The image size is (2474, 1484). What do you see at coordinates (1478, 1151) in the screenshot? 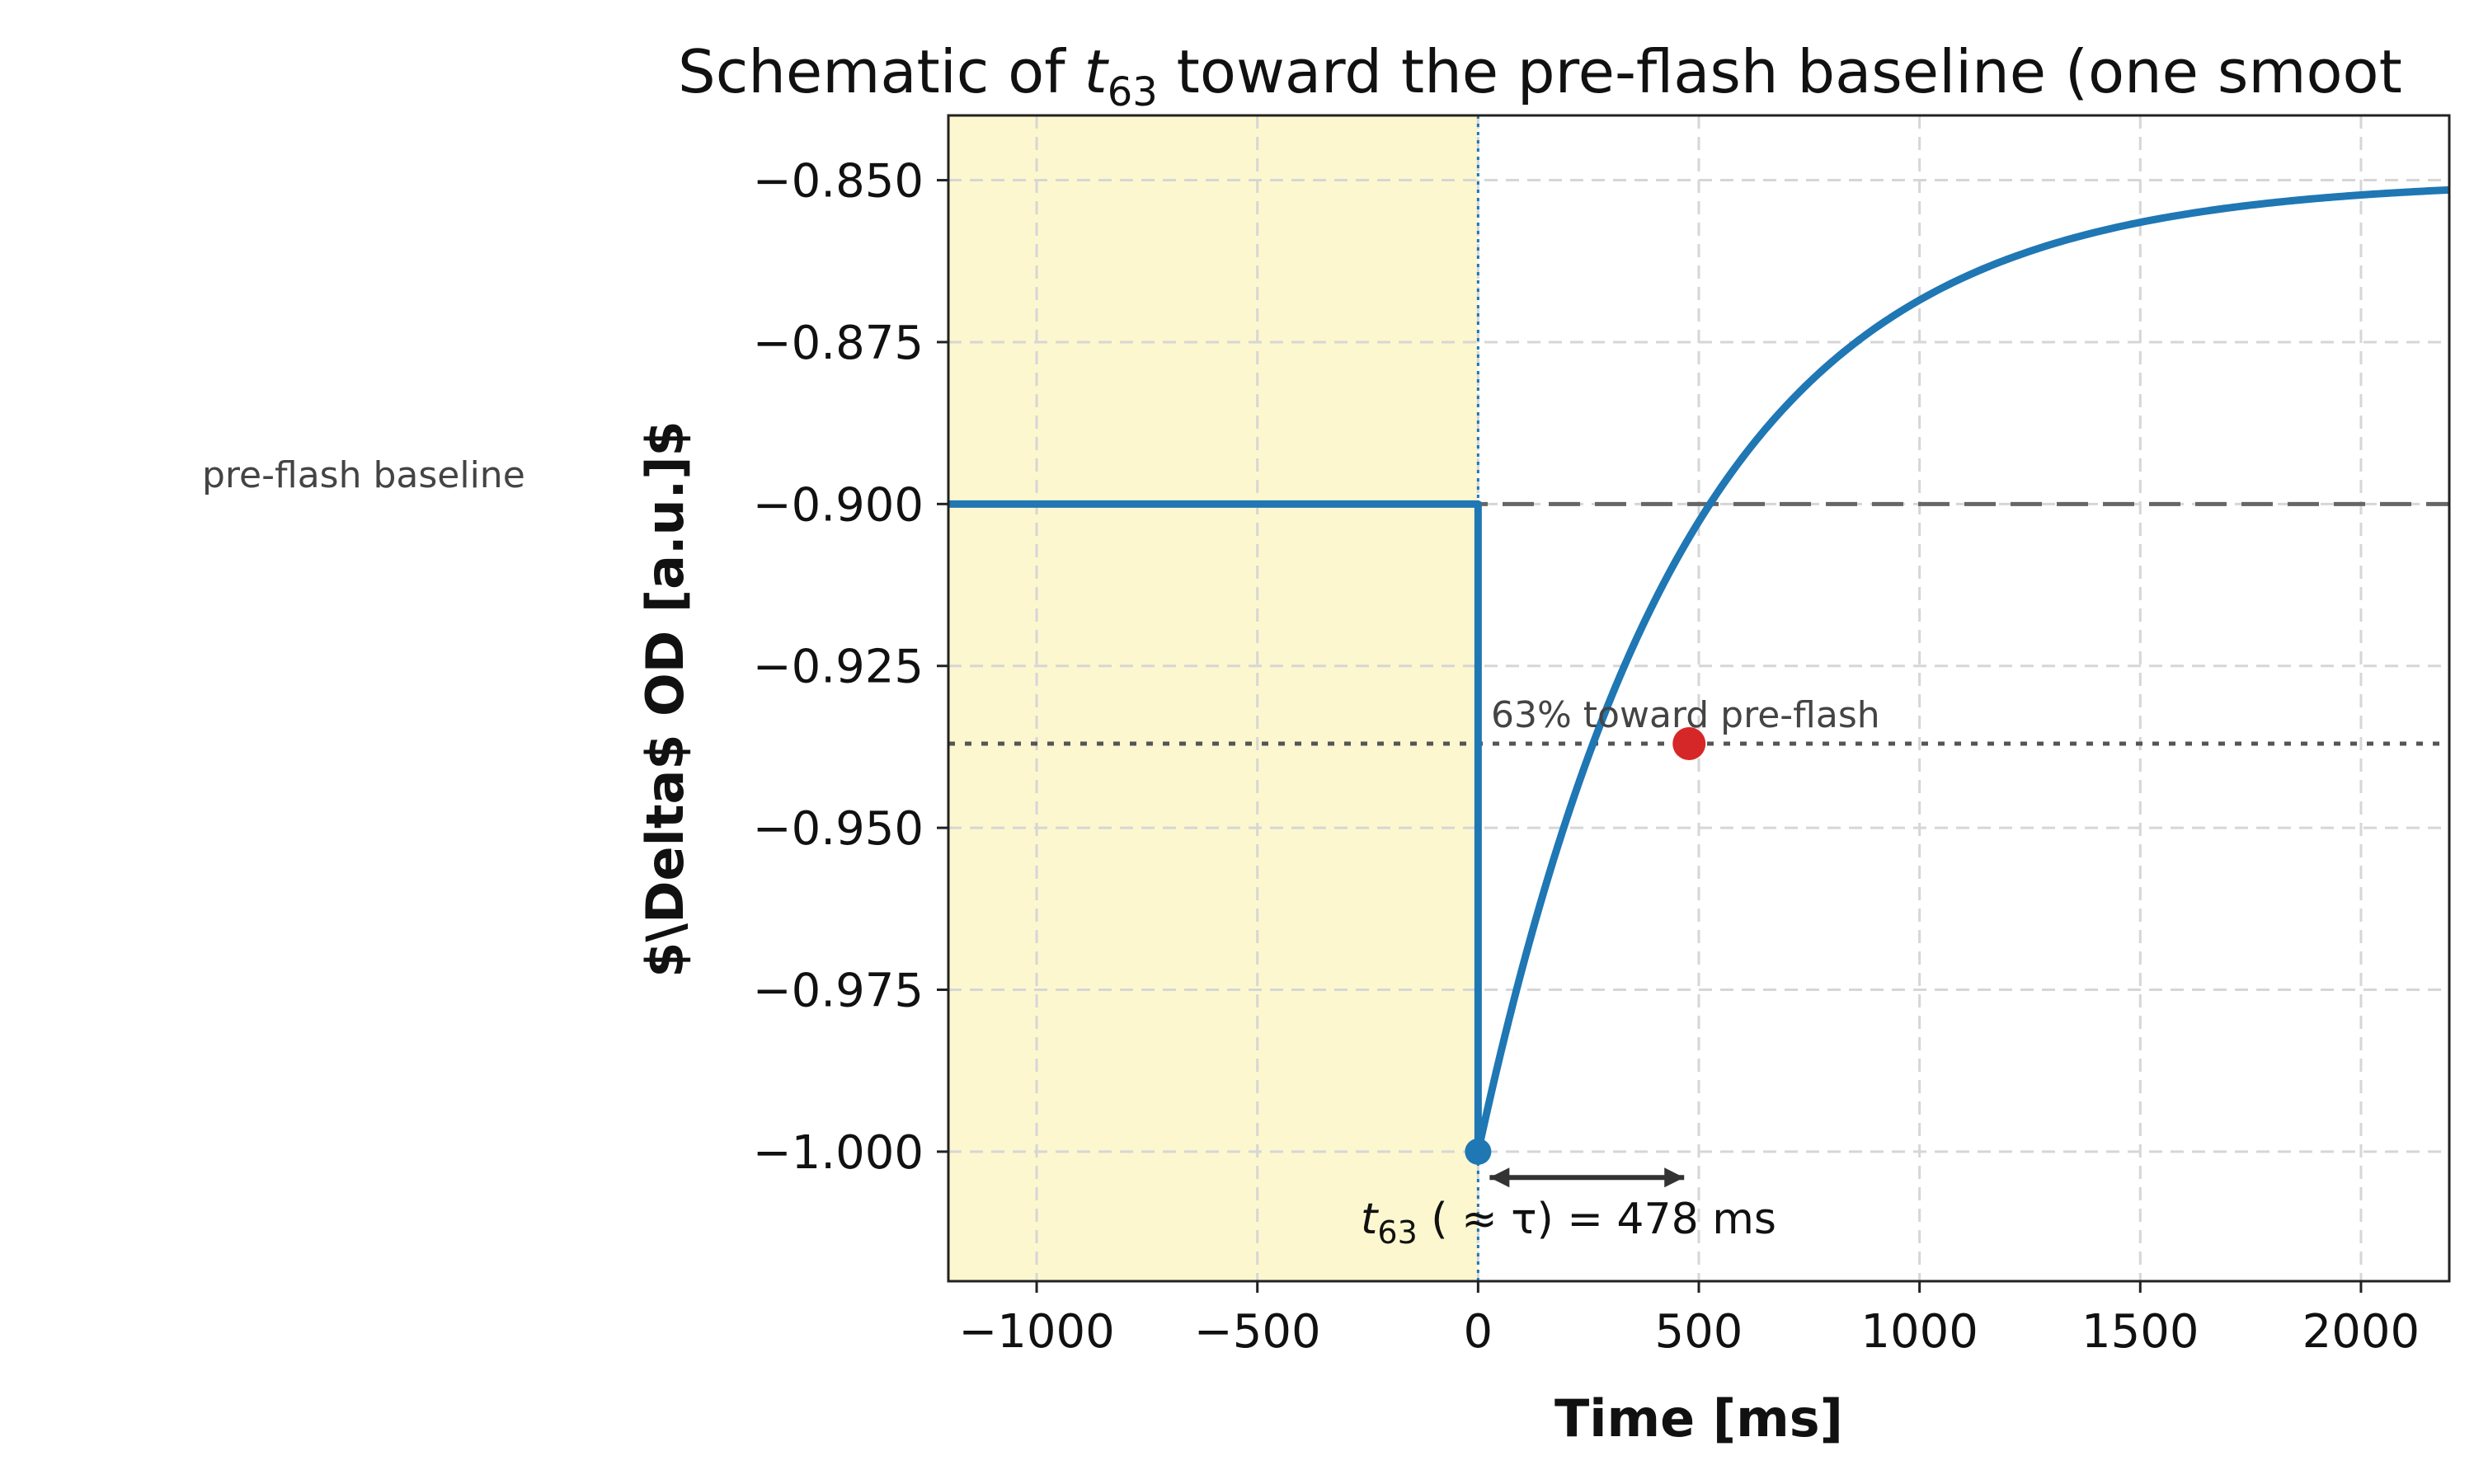
I see `minimum-point-marker` at bounding box center [1478, 1151].